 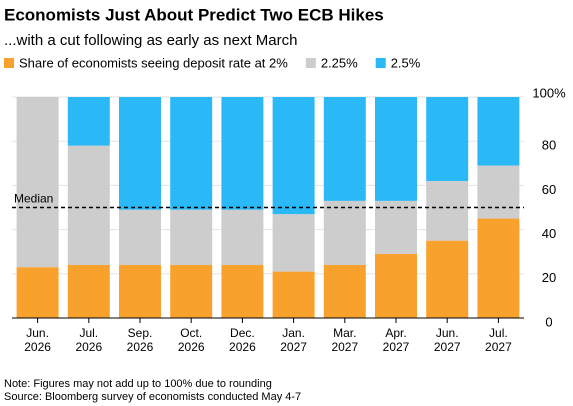 I want to click on x-tick-label: Mar., so click(x=344, y=333).